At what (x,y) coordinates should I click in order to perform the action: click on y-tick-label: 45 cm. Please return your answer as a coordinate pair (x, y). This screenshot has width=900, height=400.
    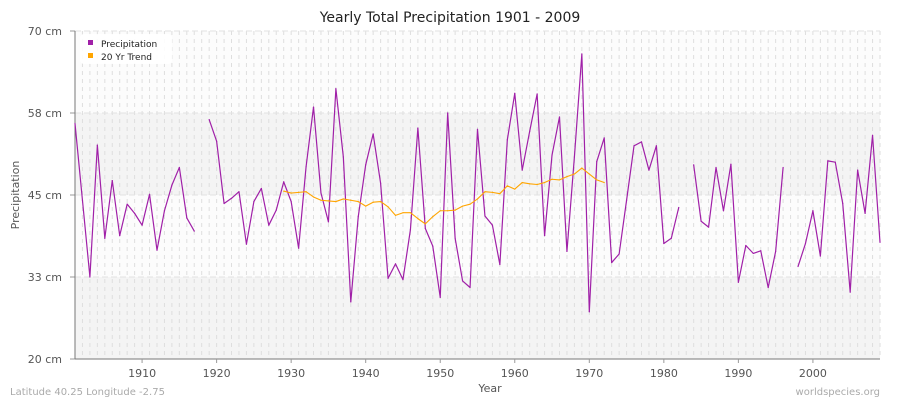
    Looking at the image, I should click on (45, 195).